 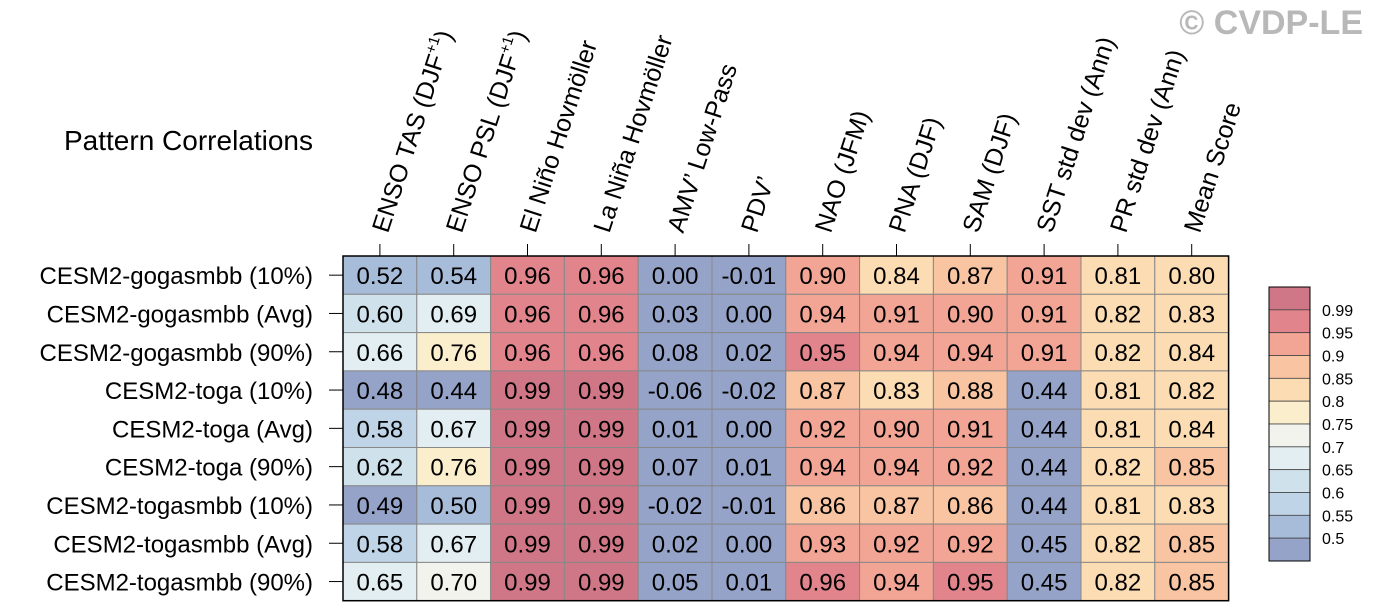 I want to click on column-label: ENSO TAS (DJF+1), so click(x=412, y=131).